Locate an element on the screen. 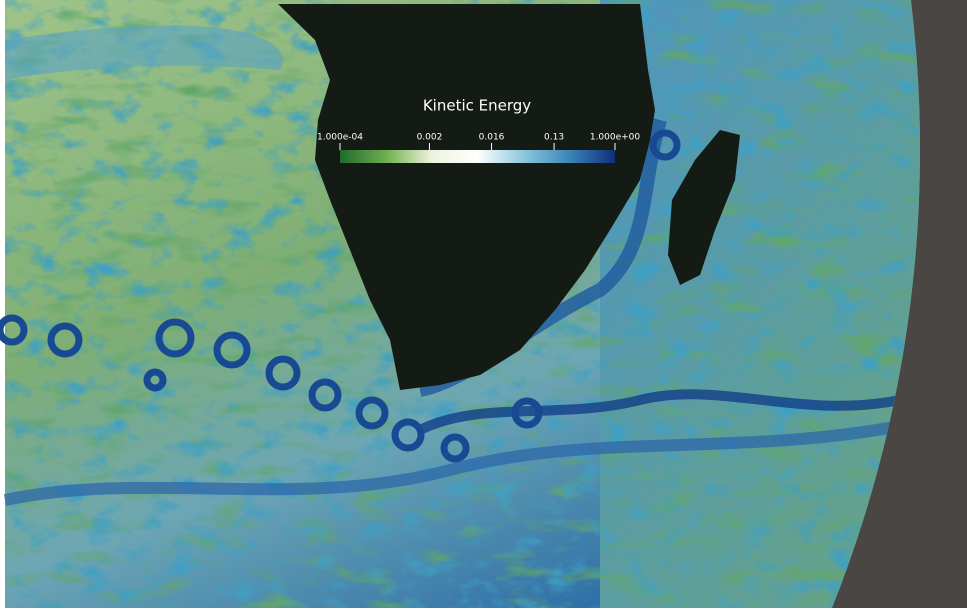 The width and height of the screenshot is (967, 613). circumpolar-current is located at coordinates (461, 460).